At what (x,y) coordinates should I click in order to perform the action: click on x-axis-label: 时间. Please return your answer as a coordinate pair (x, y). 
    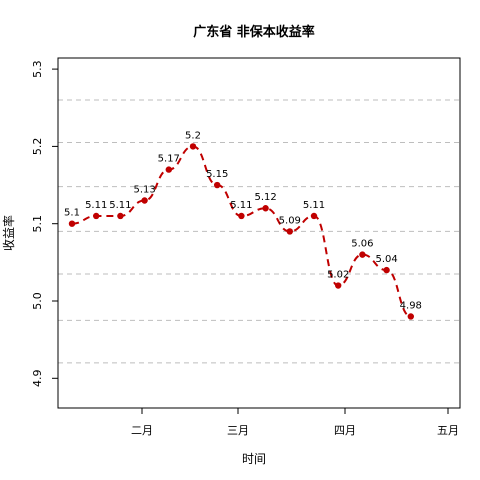
    Looking at the image, I should click on (254, 459).